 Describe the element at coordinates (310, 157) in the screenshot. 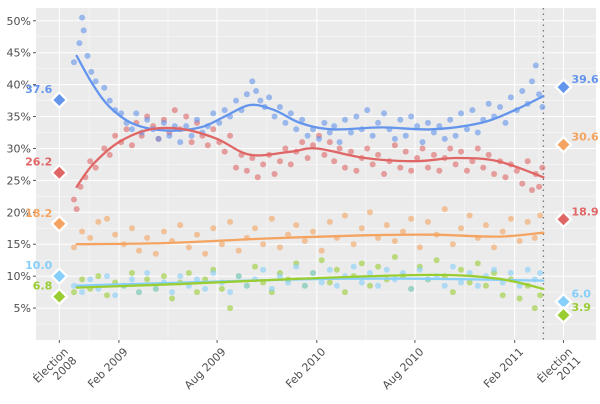

I see `trend-line-red` at that location.